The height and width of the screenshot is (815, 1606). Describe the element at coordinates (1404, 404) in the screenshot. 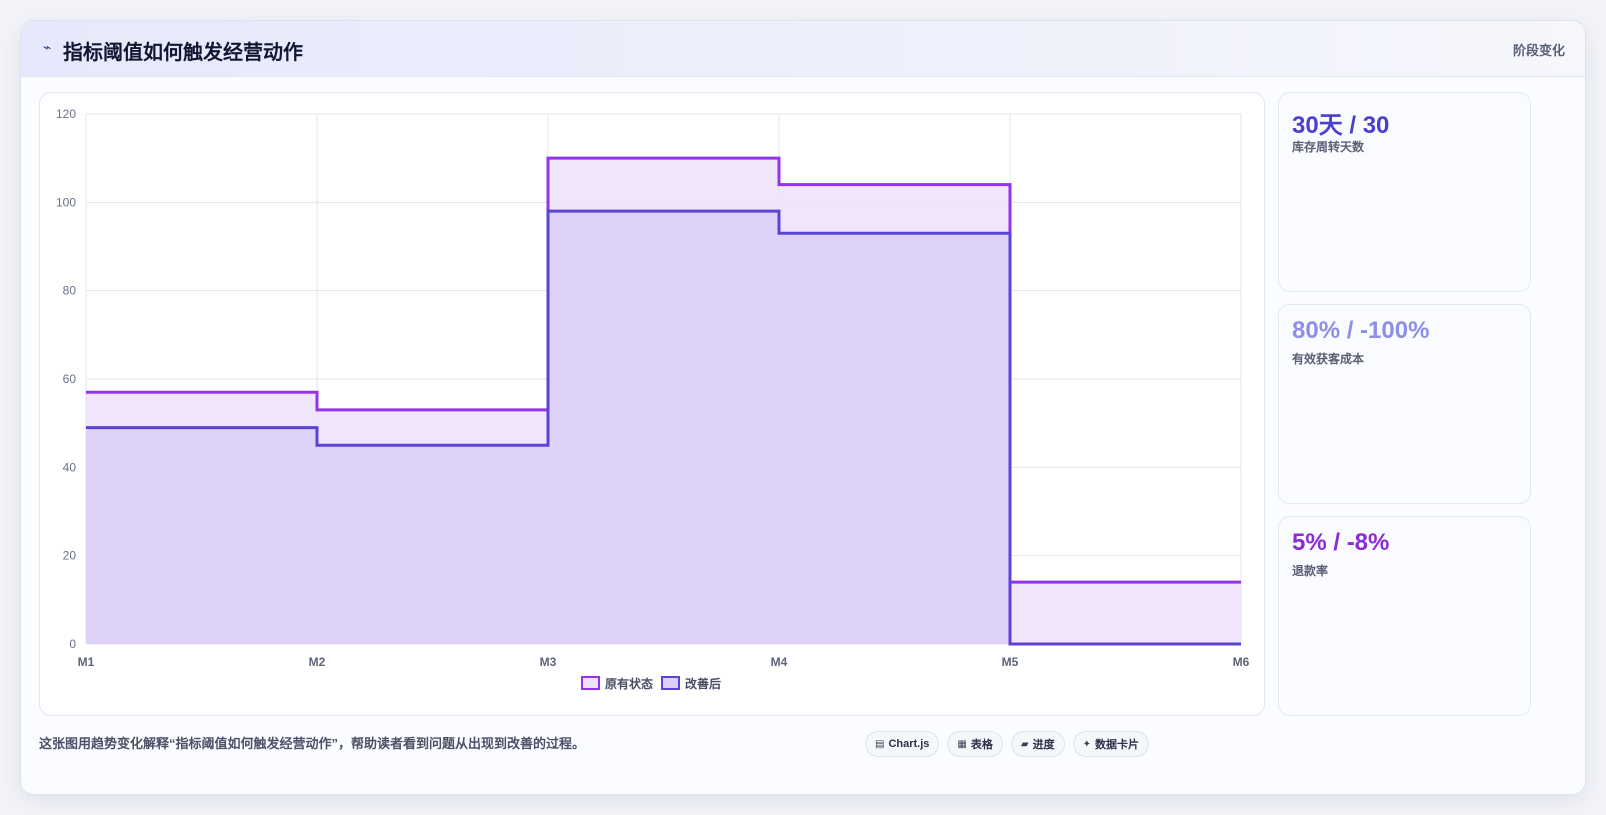

I see `kpi-card-acquisition-cost: 80% / -100% 有效获客成本` at that location.